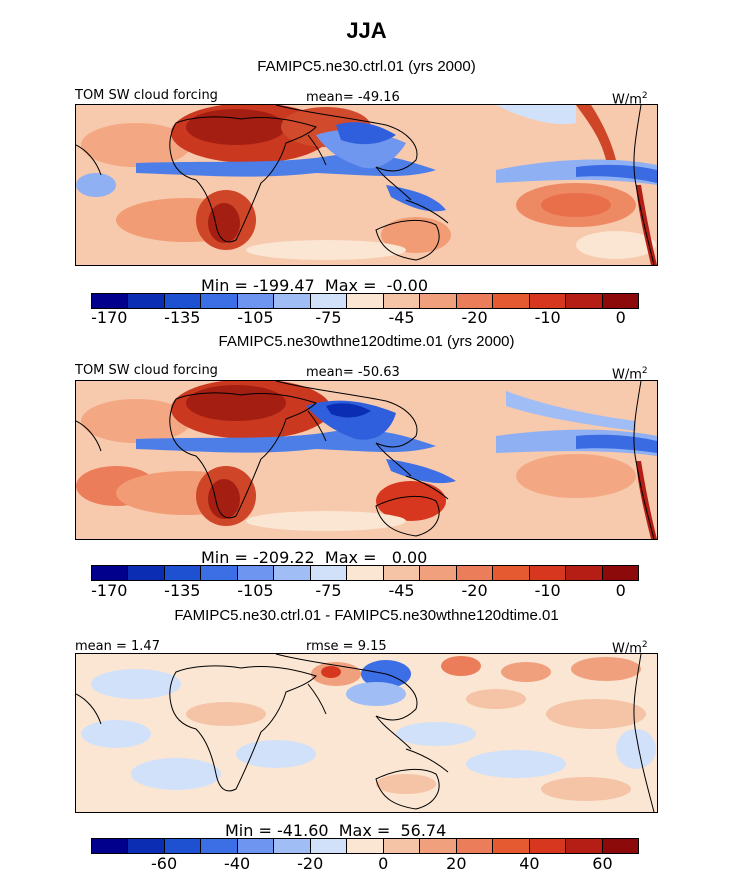  I want to click on panel-1-map-field, so click(366, 185).